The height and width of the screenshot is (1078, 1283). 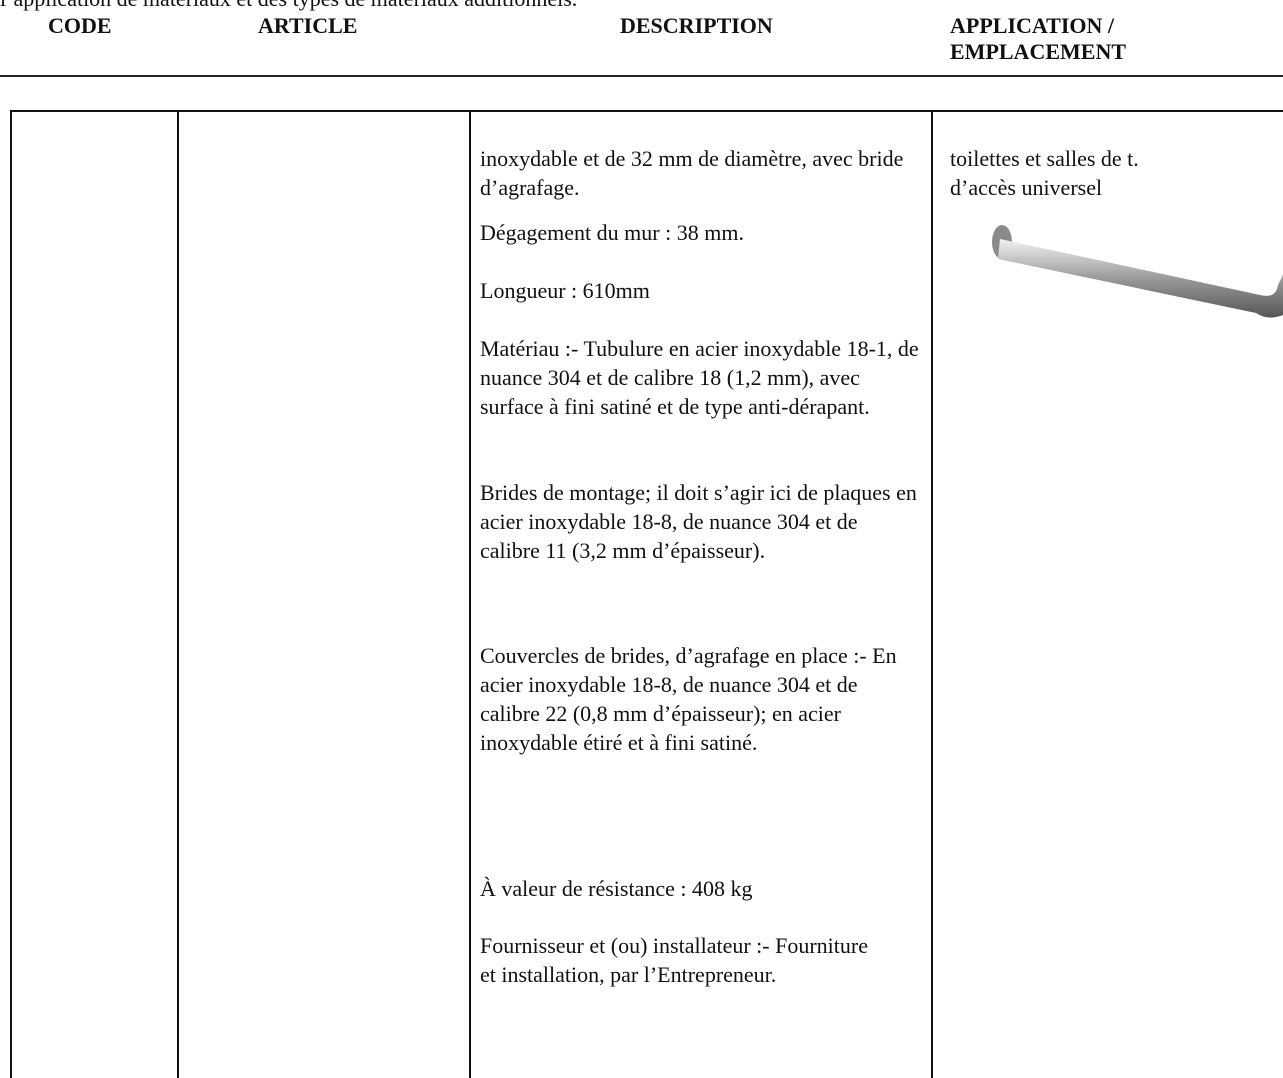 What do you see at coordinates (1038, 38) in the screenshot?
I see `column-header: APPLICATION / EMPLACEMENT` at bounding box center [1038, 38].